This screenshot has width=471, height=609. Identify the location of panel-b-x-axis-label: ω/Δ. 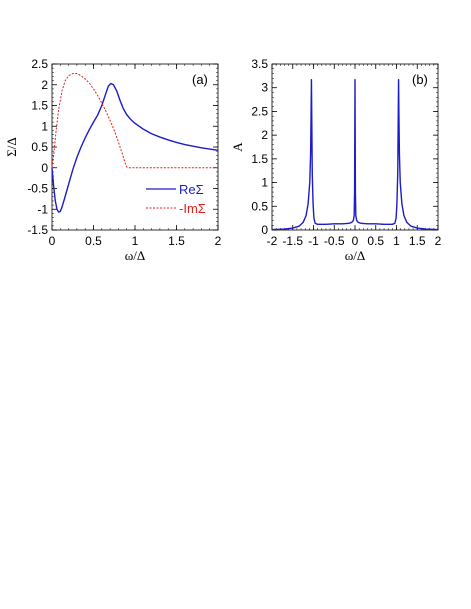
(355, 255).